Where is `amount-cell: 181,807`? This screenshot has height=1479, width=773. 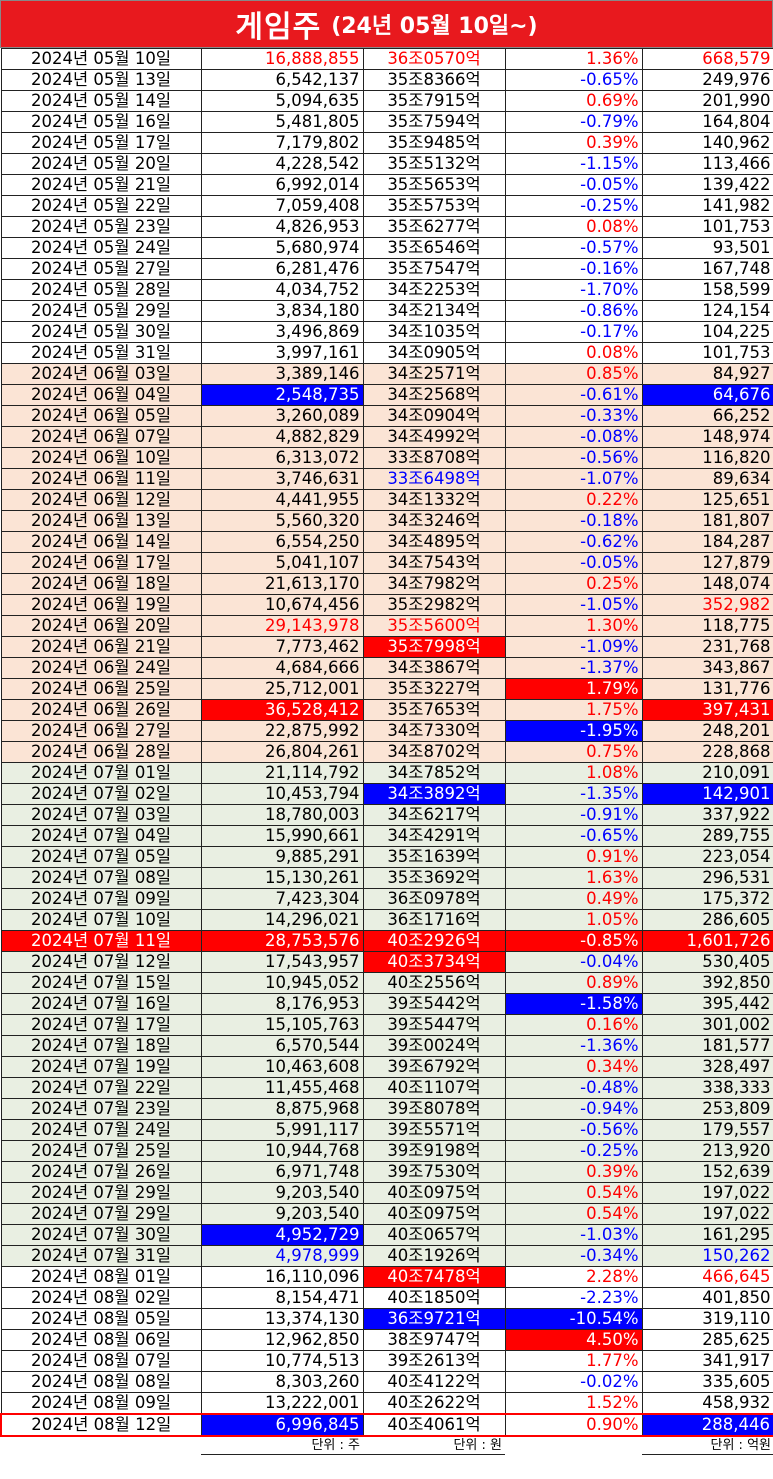 amount-cell: 181,807 is located at coordinates (707, 521).